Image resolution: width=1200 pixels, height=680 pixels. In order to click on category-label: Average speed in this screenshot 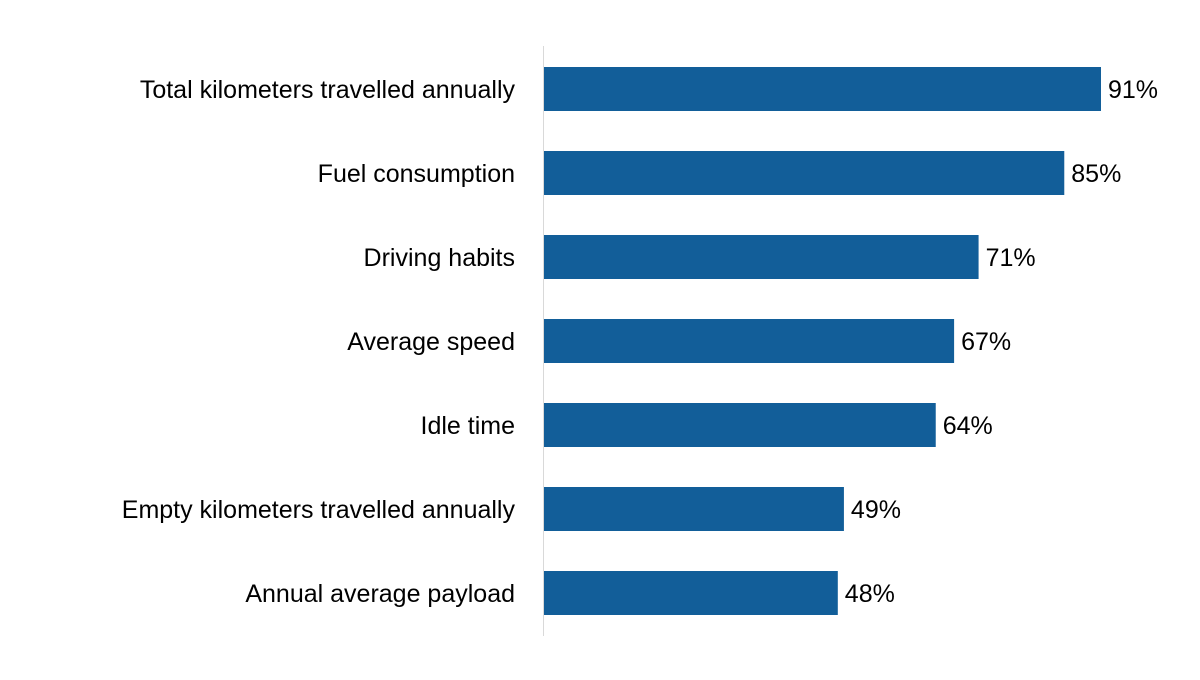, I will do `click(431, 342)`.